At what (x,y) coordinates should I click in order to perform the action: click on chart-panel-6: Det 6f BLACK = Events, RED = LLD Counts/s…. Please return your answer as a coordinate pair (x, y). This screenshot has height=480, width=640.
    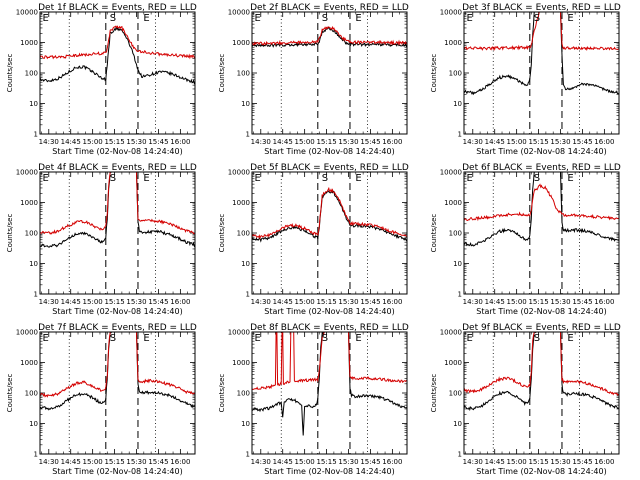
    Looking at the image, I should click on (525, 239).